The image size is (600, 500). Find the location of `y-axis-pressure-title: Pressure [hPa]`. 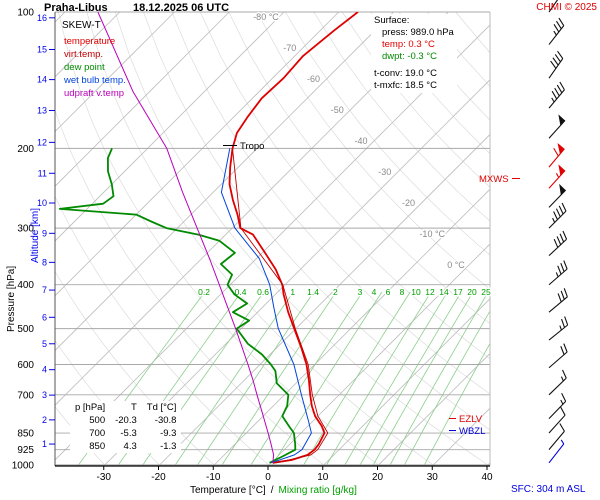

y-axis-pressure-title: Pressure [hPa] is located at coordinates (11, 298).